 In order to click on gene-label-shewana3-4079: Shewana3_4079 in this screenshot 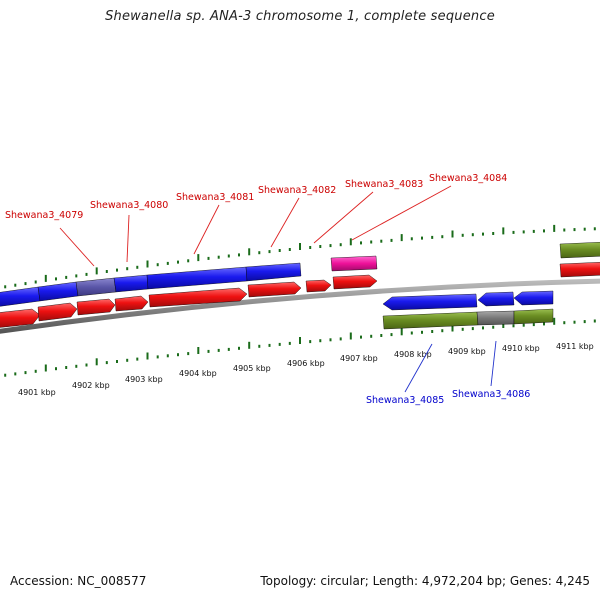, I will do `click(44, 215)`.